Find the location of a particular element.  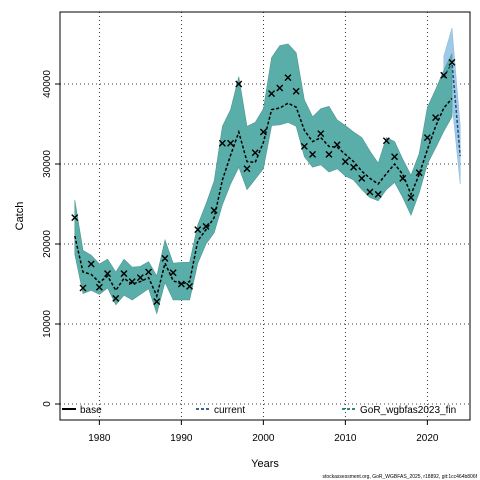

x-axis: 1980 1990 2000 2010 2020 is located at coordinates (263, 432).